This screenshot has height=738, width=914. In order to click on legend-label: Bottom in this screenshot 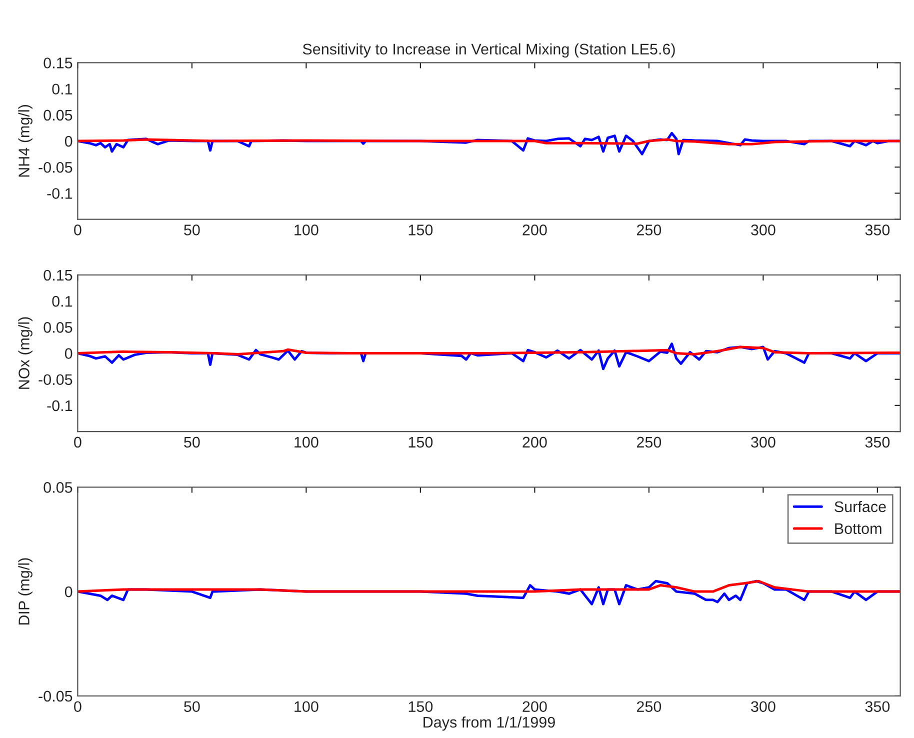, I will do `click(858, 528)`.